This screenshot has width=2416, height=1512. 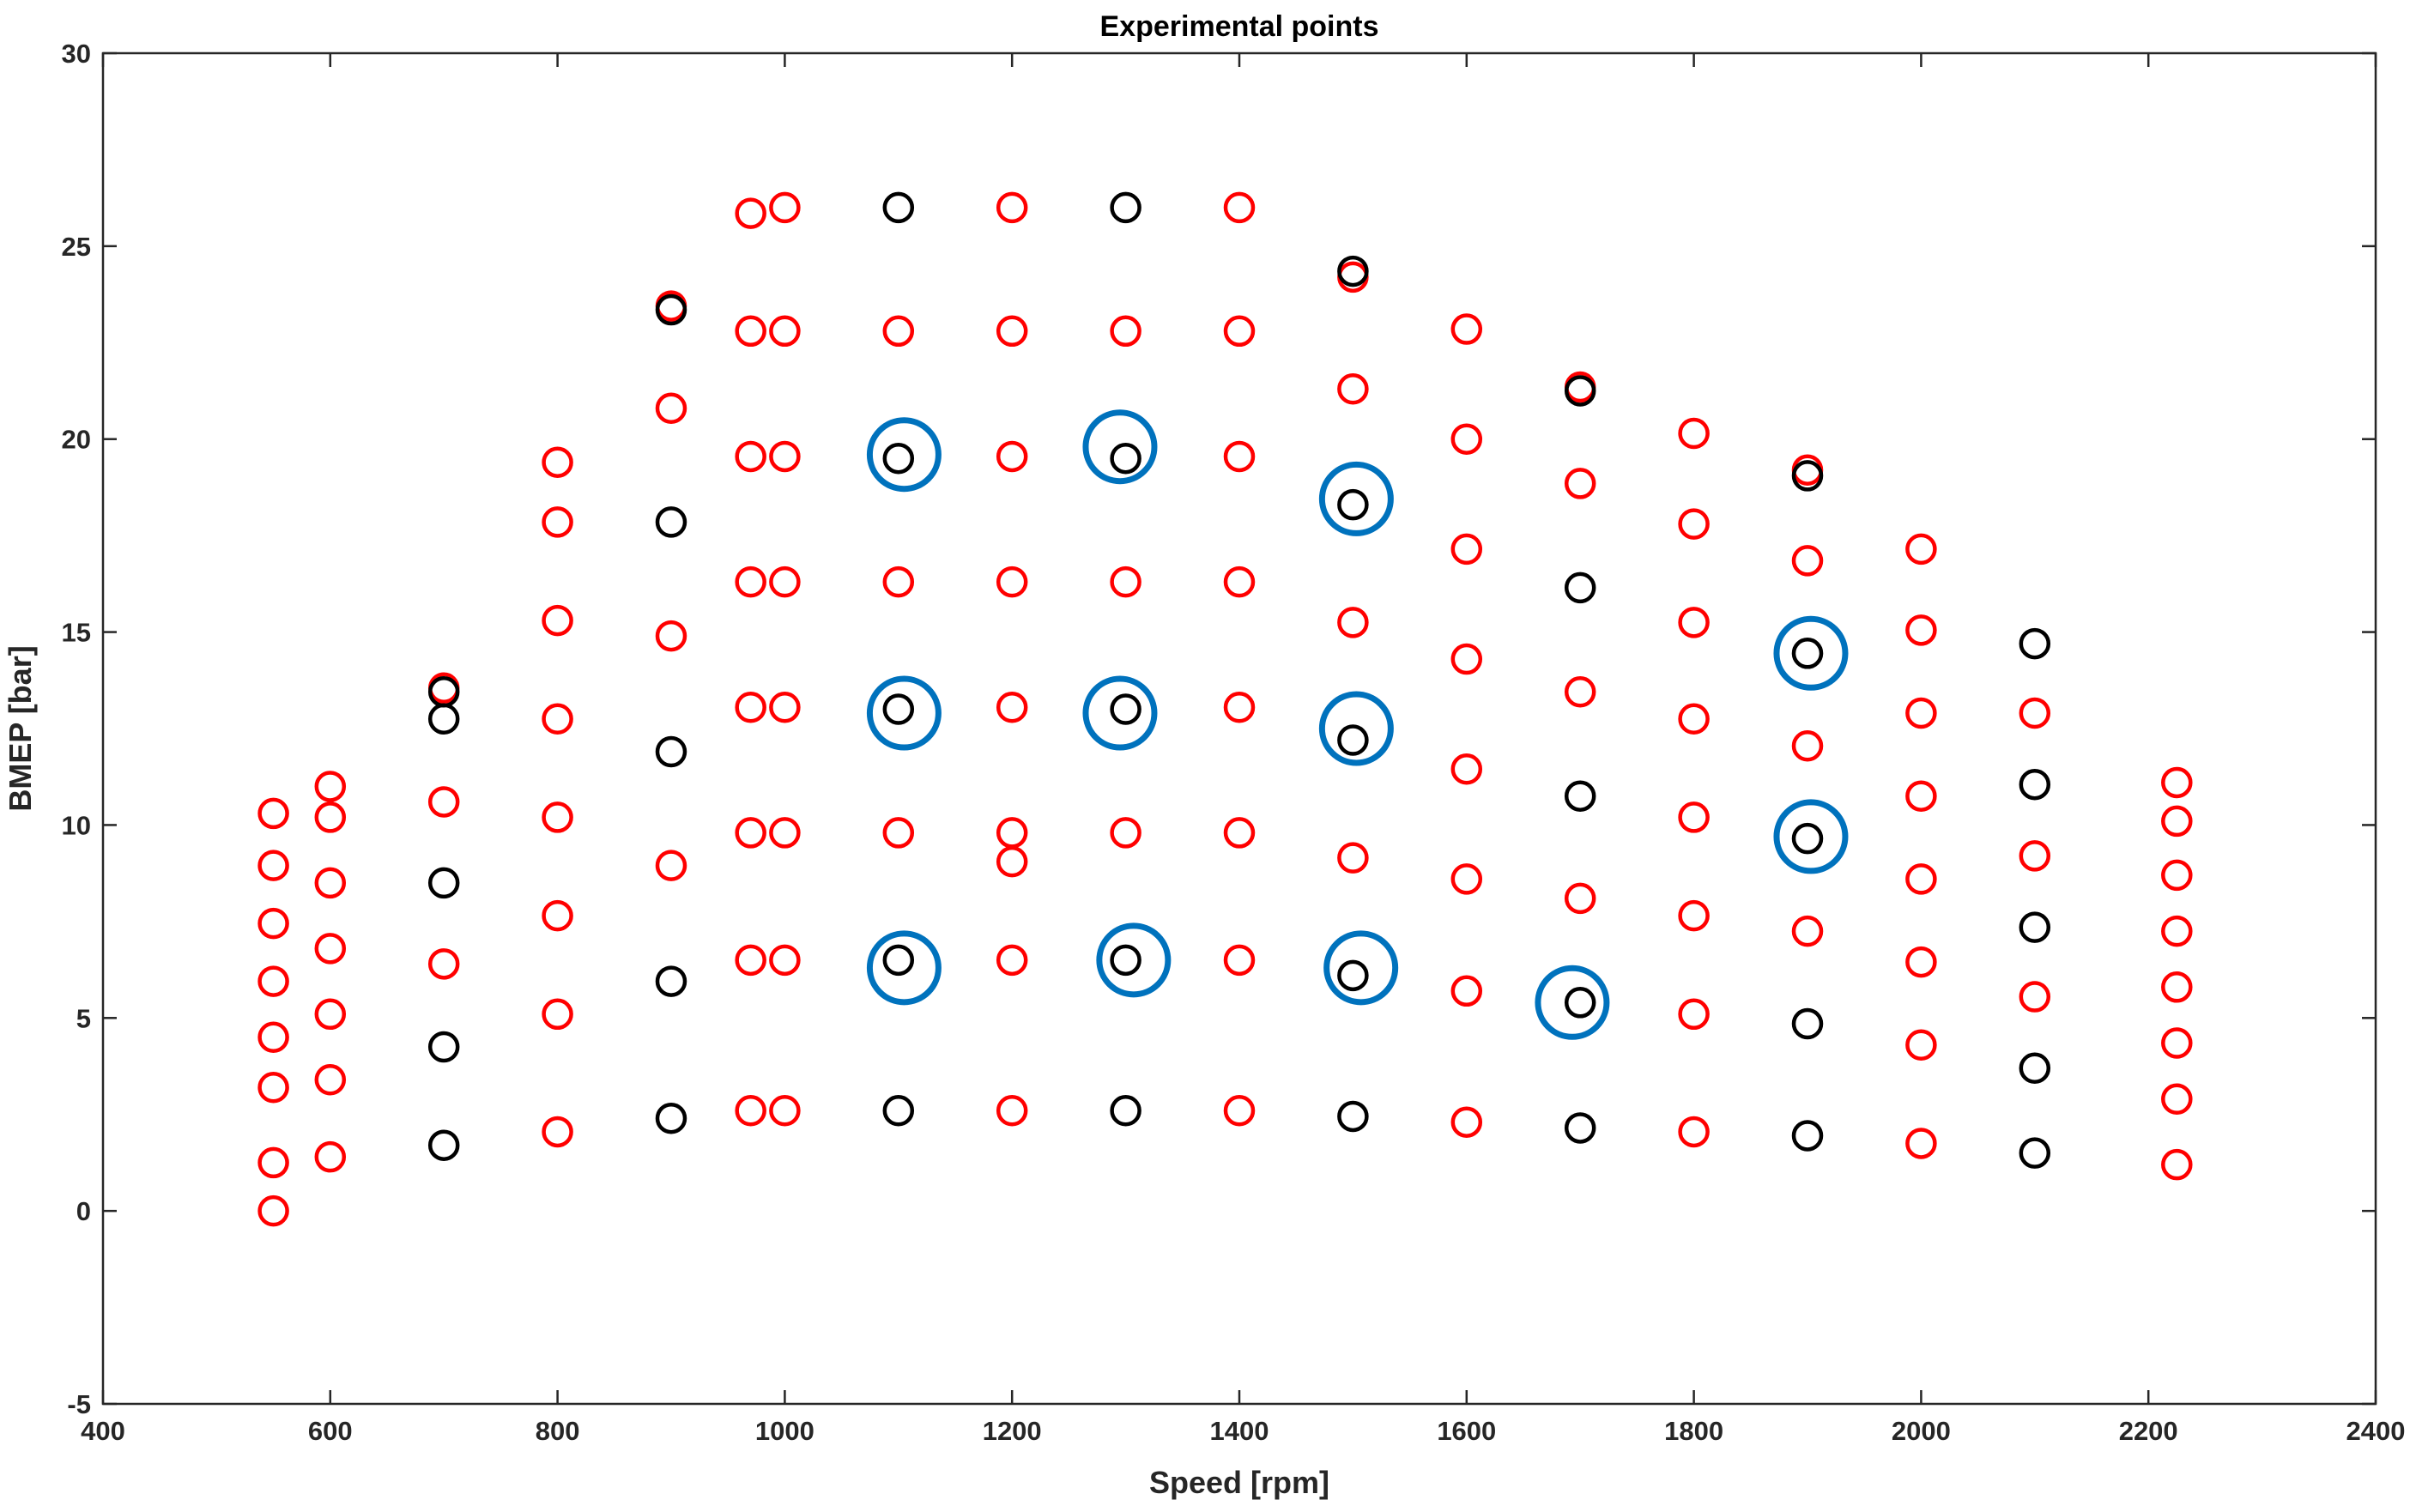 I want to click on x-tick-label: 2200, so click(x=2148, y=1431).